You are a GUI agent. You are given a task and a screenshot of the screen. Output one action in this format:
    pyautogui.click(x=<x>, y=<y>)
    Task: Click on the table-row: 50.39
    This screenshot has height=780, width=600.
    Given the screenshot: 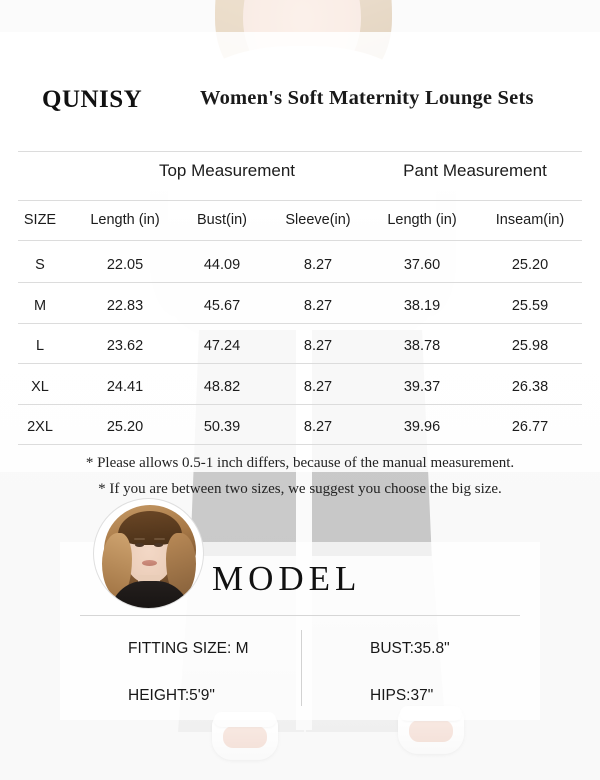 What is the action you would take?
    pyautogui.click(x=222, y=427)
    